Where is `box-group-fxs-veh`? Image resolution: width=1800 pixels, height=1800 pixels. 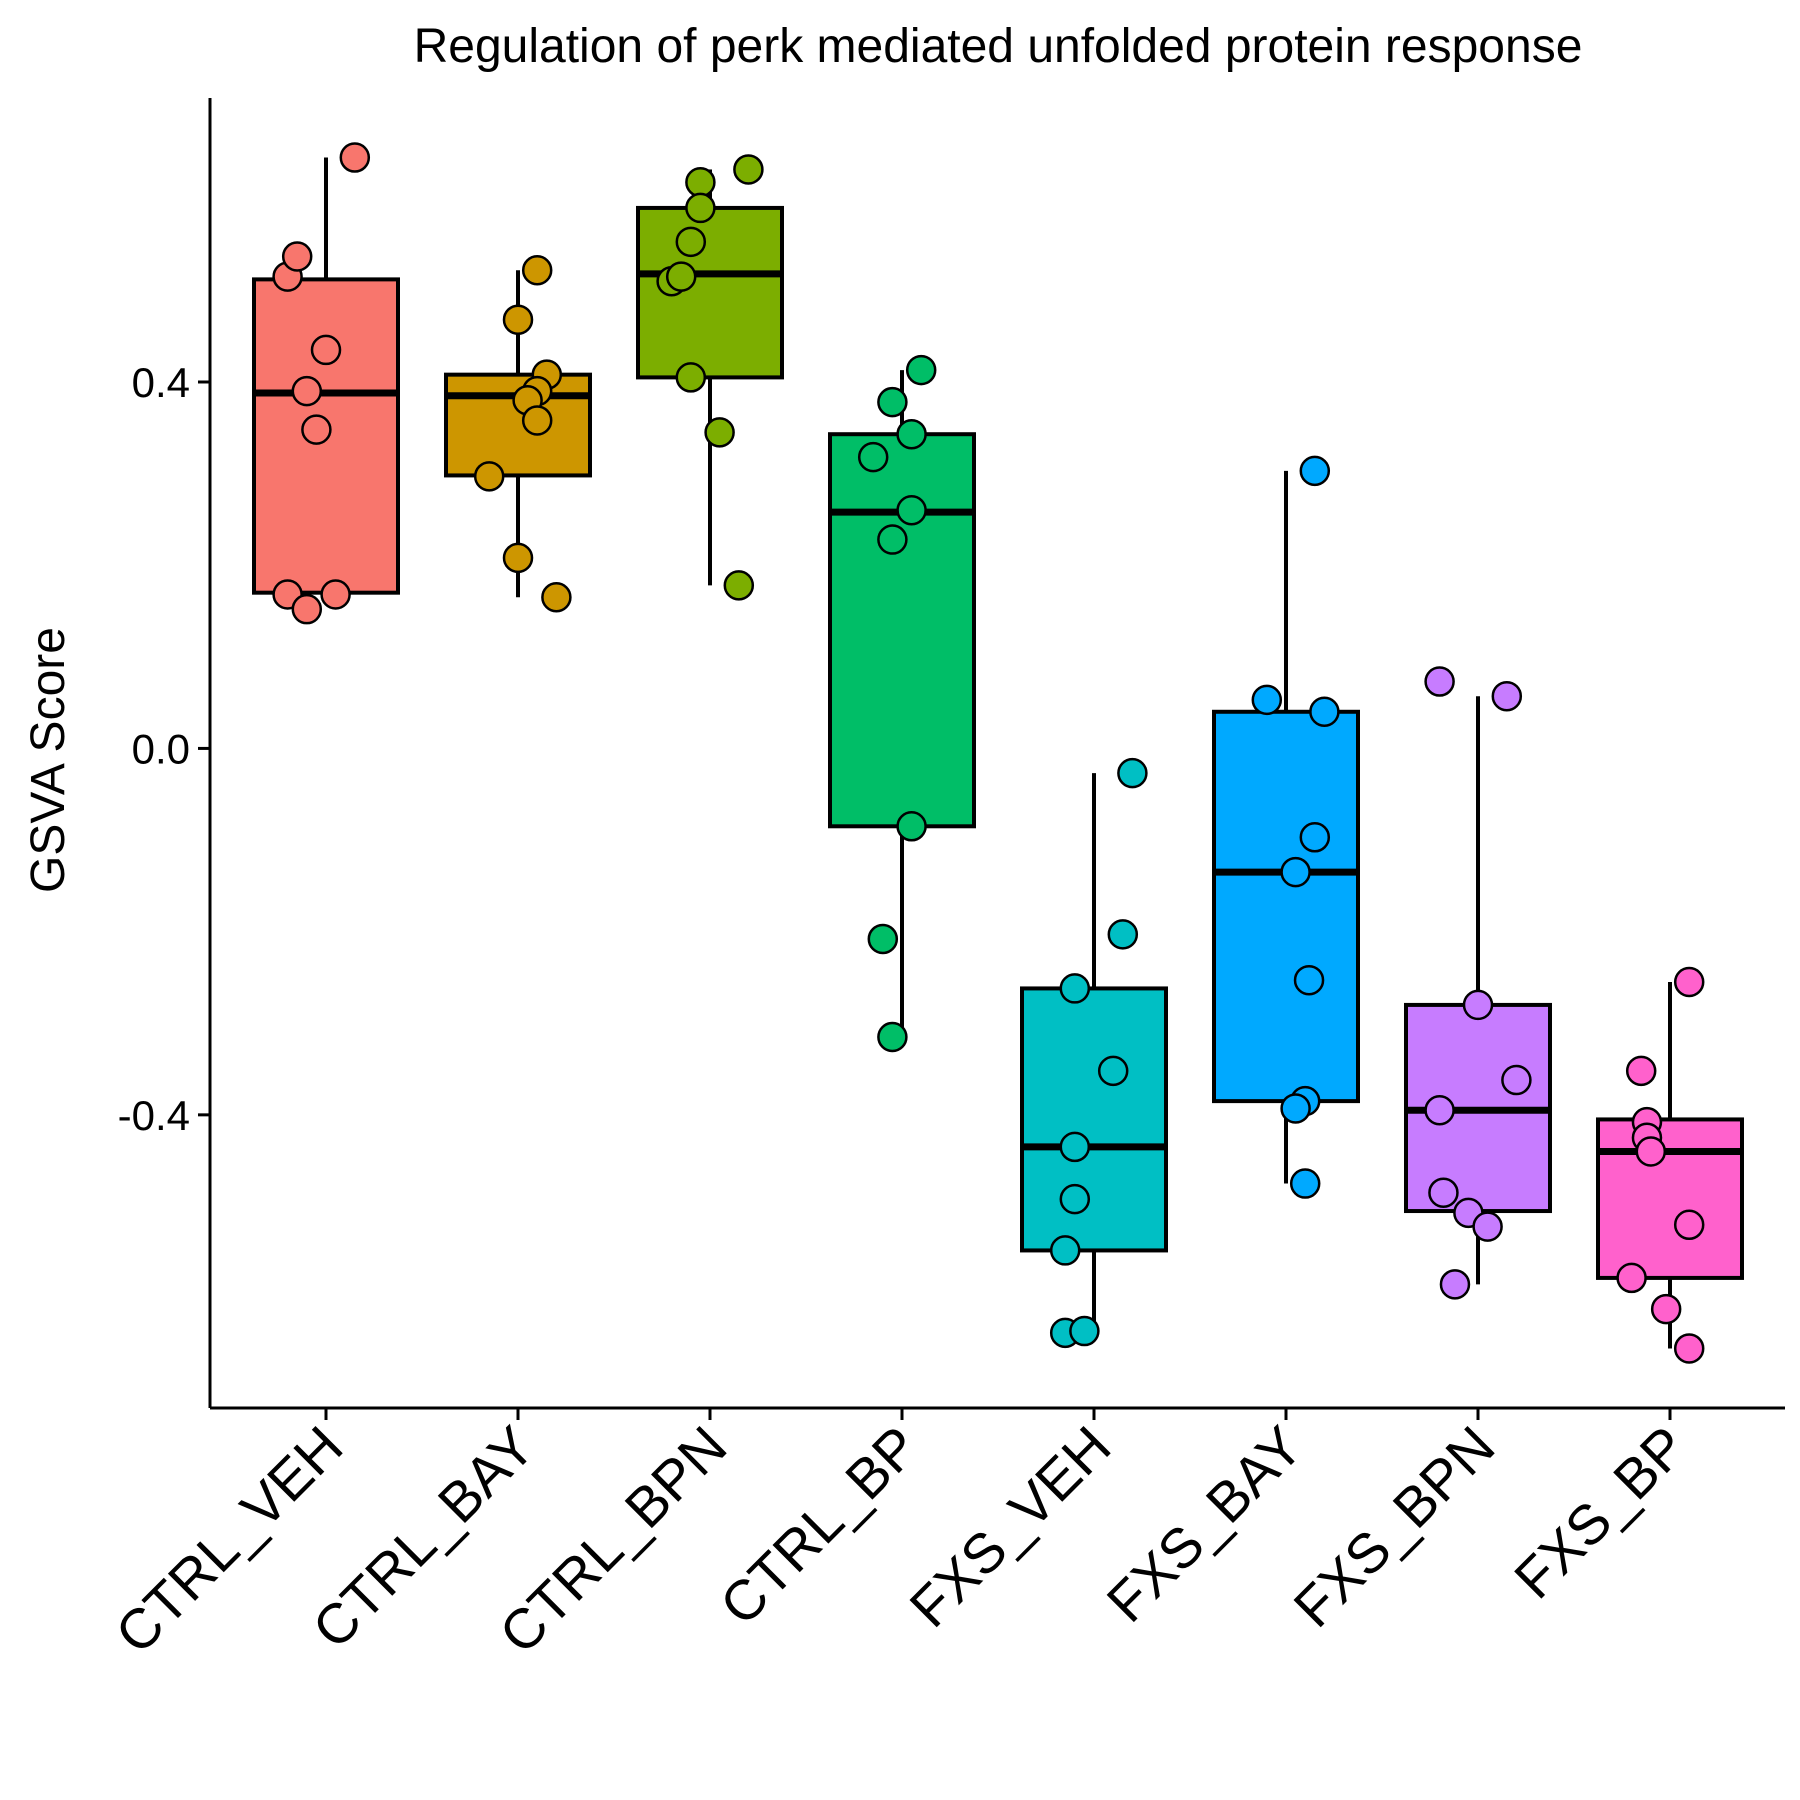
box-group-fxs-veh is located at coordinates (1094, 1053).